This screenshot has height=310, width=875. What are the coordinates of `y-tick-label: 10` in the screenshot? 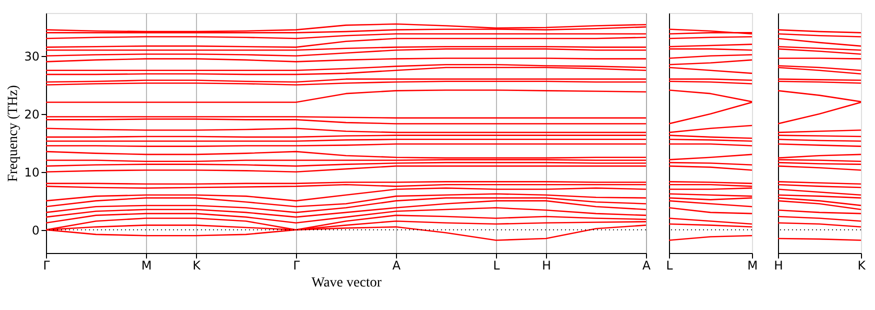 It's located at (32, 172).